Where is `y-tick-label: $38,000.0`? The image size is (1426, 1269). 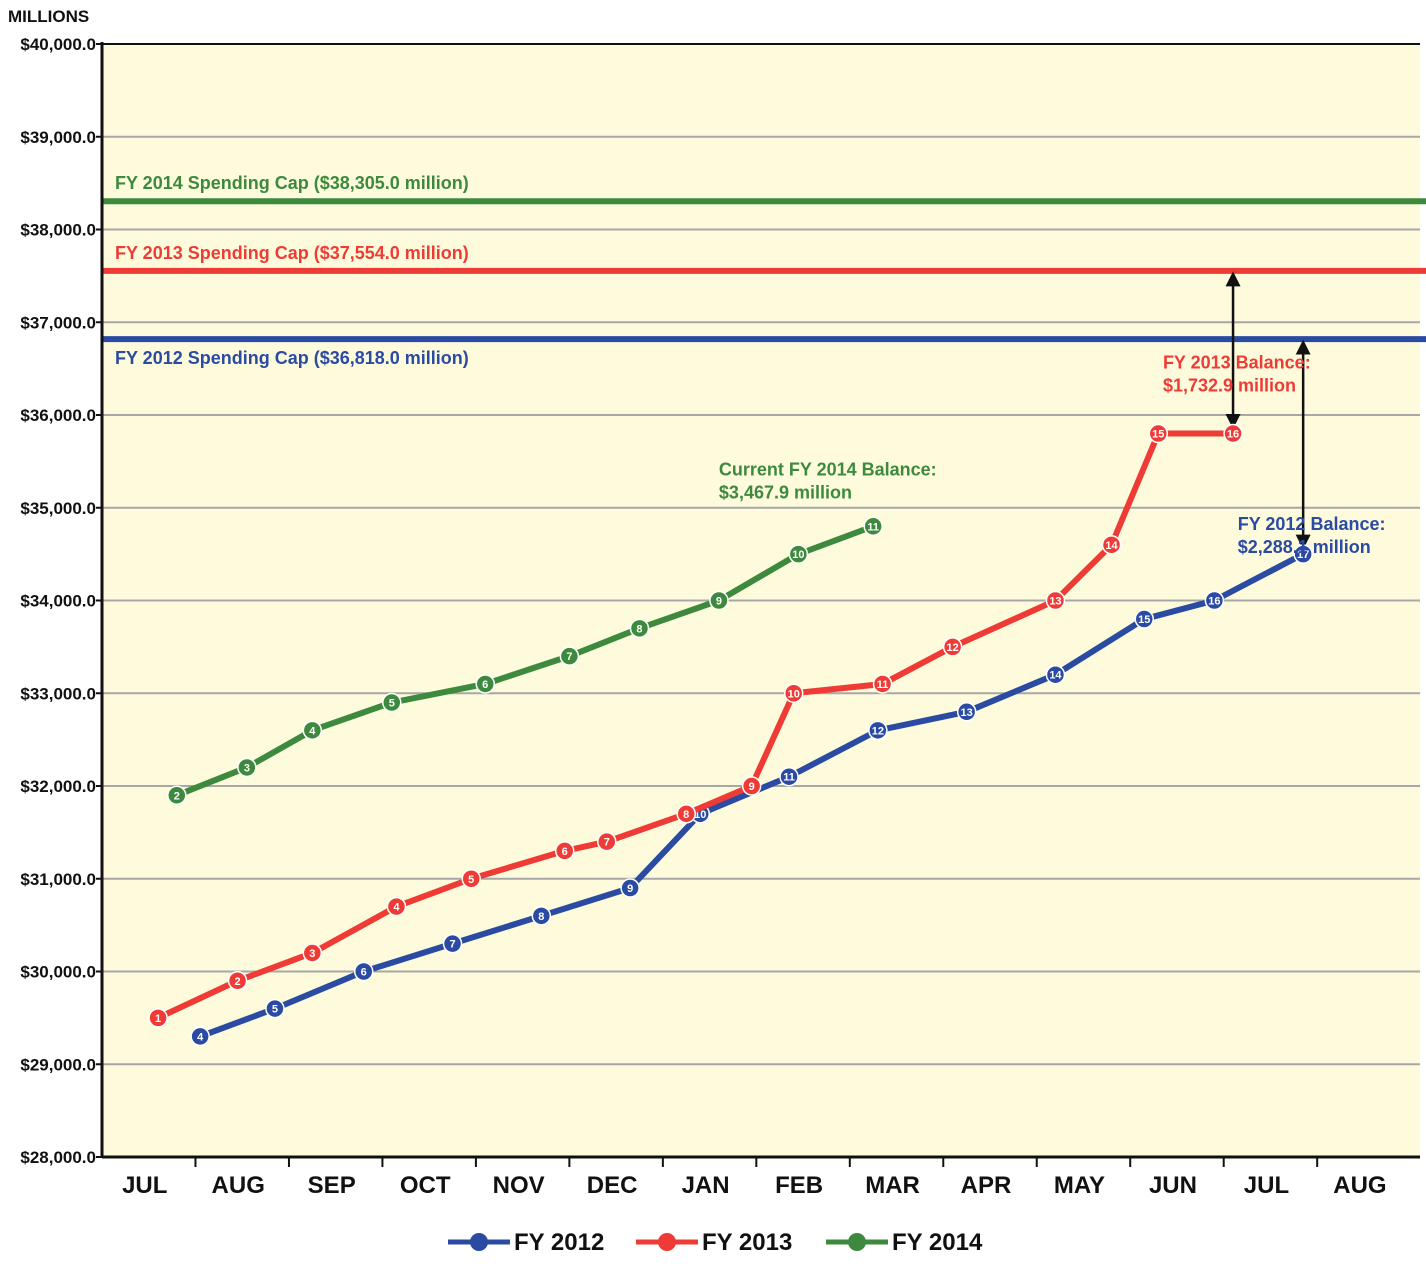 y-tick-label: $38,000.0 is located at coordinates (58, 230).